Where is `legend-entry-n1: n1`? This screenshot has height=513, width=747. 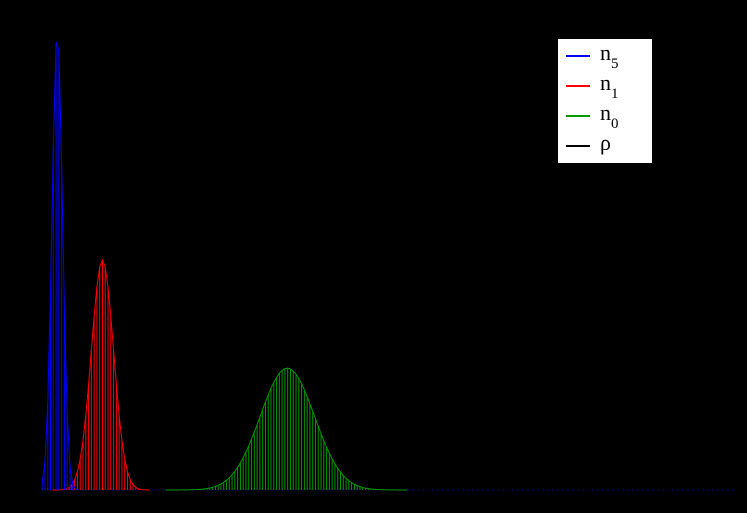
legend-entry-n1: n1 is located at coordinates (605, 86).